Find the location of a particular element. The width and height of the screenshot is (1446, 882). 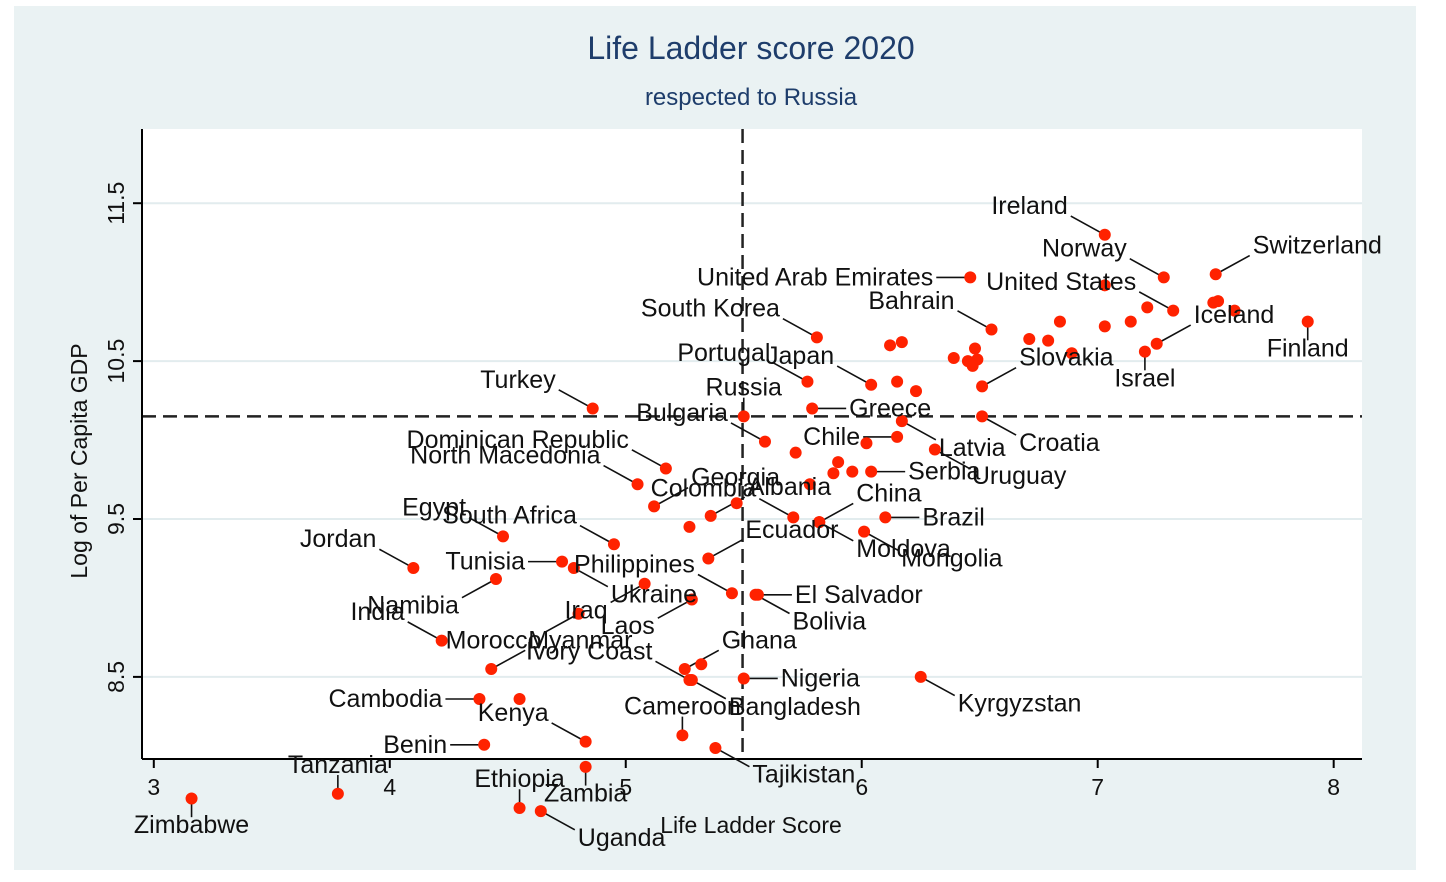

point-label: Dominican Republic is located at coordinates (518, 440).